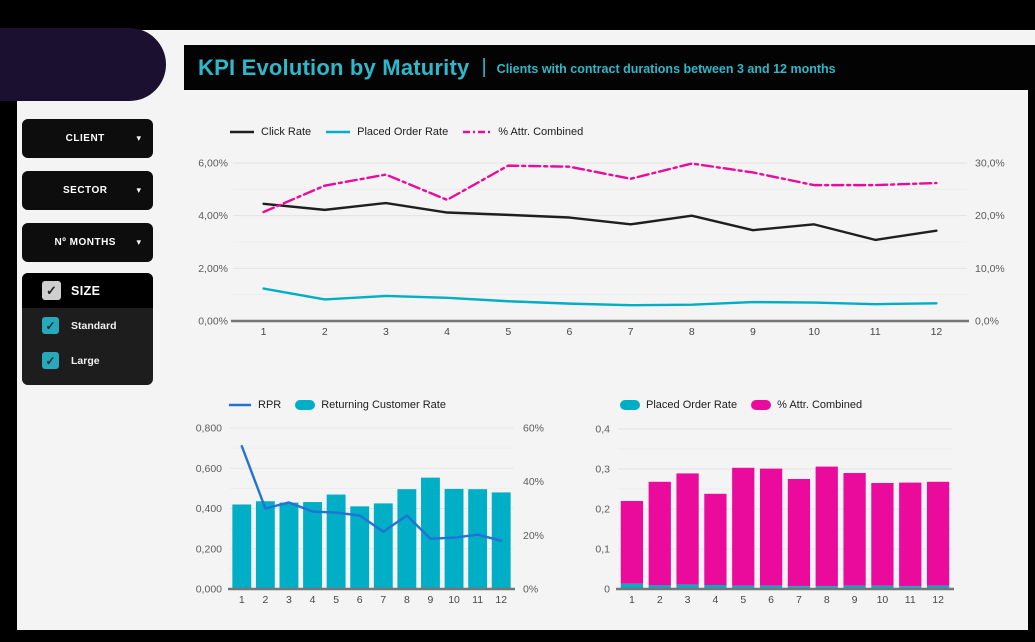 This screenshot has height=642, width=1035. I want to click on svg-text: 10,0%, so click(990, 269).